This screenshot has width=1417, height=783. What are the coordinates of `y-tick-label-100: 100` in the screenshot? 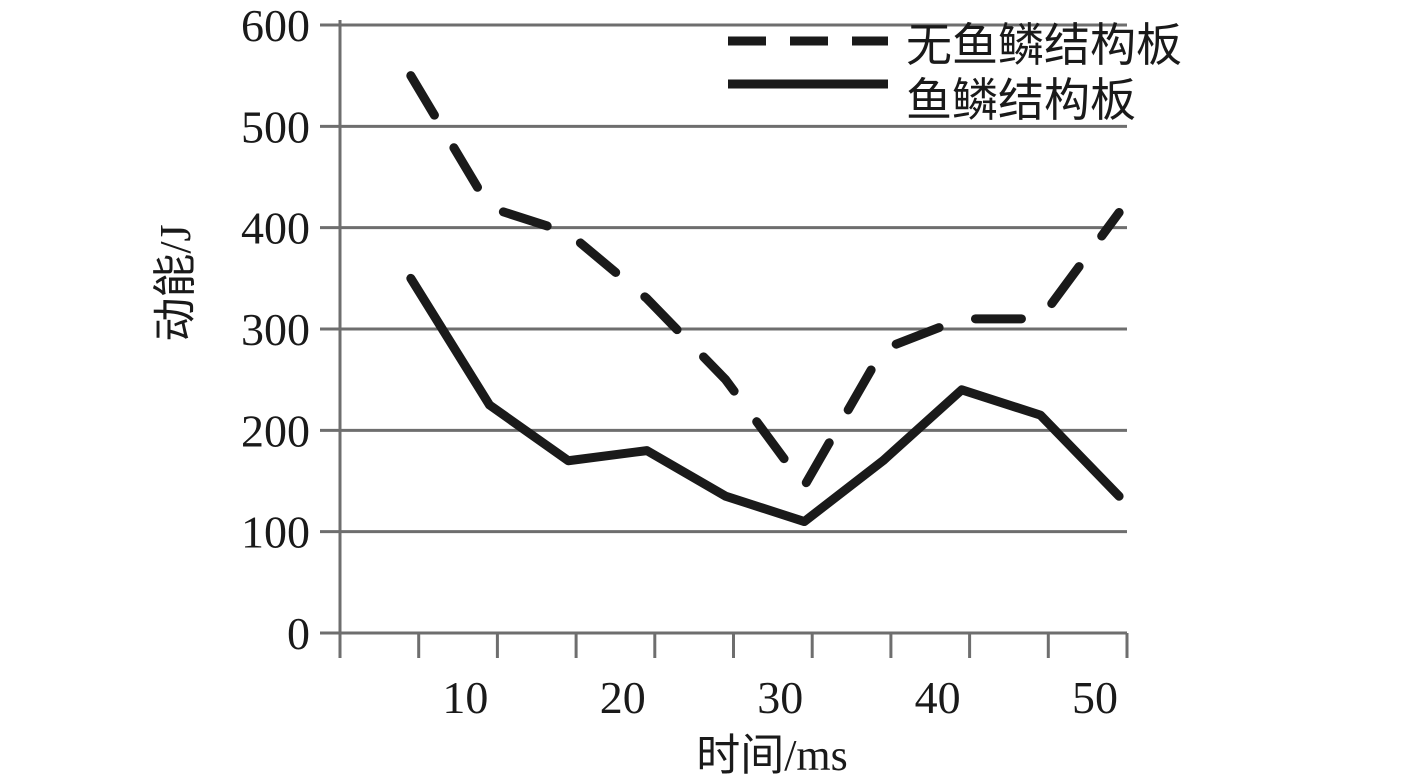 It's located at (275, 532).